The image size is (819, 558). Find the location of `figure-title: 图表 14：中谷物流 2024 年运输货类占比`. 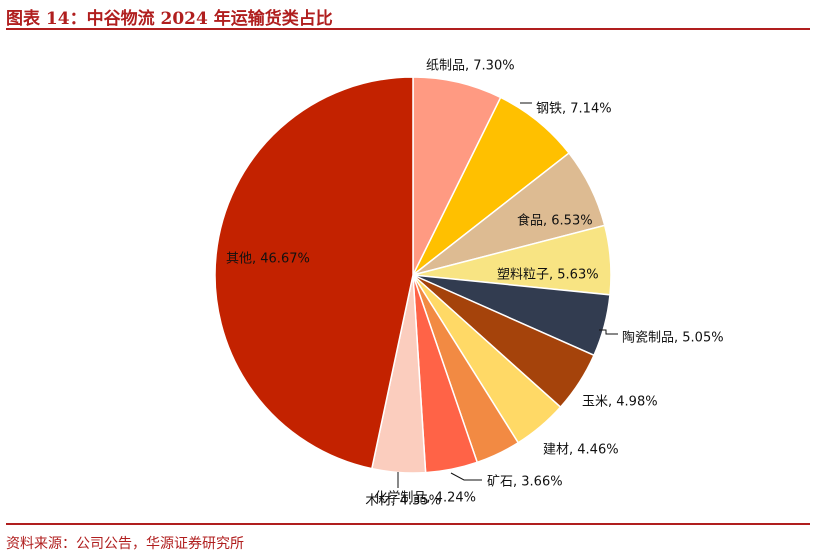

figure-title: 图表 14：中谷物流 2024 年运输货类占比 is located at coordinates (169, 19).